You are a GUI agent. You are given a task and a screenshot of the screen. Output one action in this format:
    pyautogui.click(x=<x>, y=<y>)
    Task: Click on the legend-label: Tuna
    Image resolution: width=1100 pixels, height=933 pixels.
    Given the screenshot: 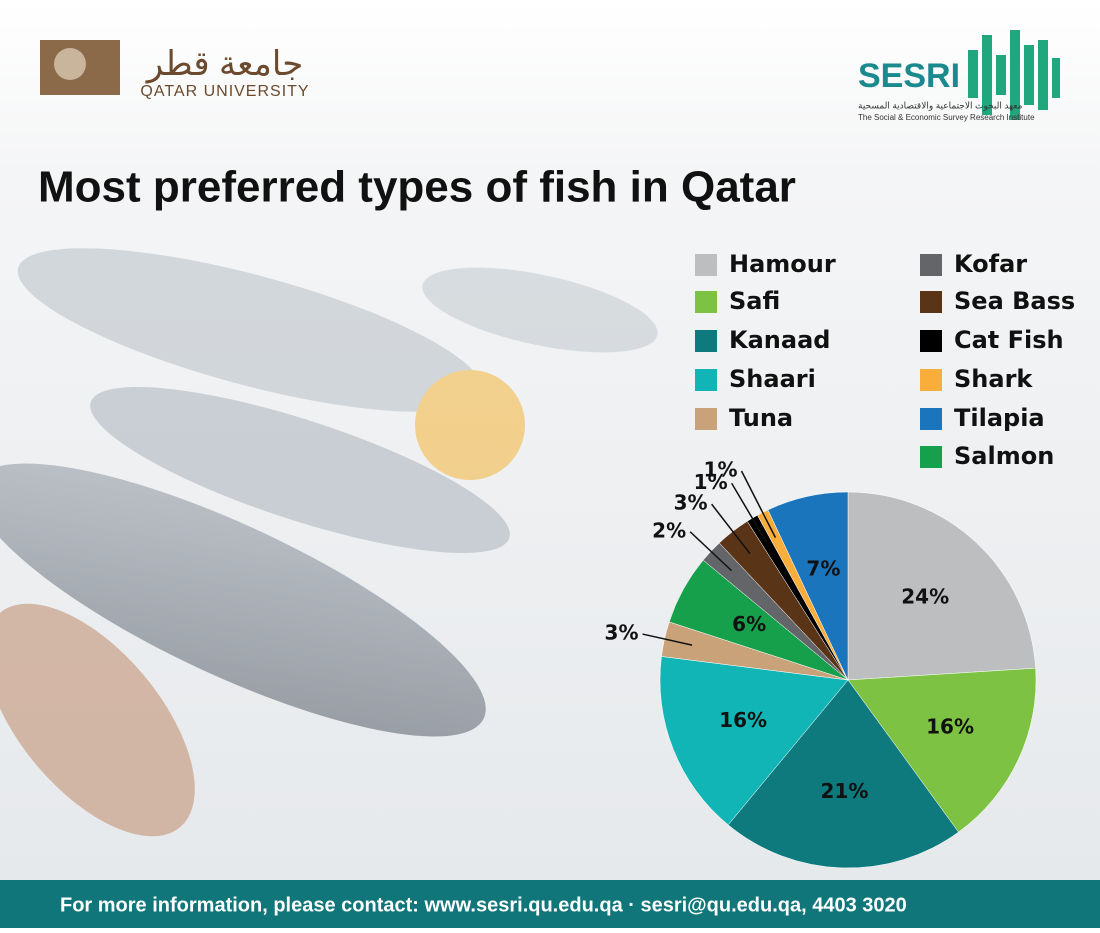 What is the action you would take?
    pyautogui.click(x=761, y=418)
    